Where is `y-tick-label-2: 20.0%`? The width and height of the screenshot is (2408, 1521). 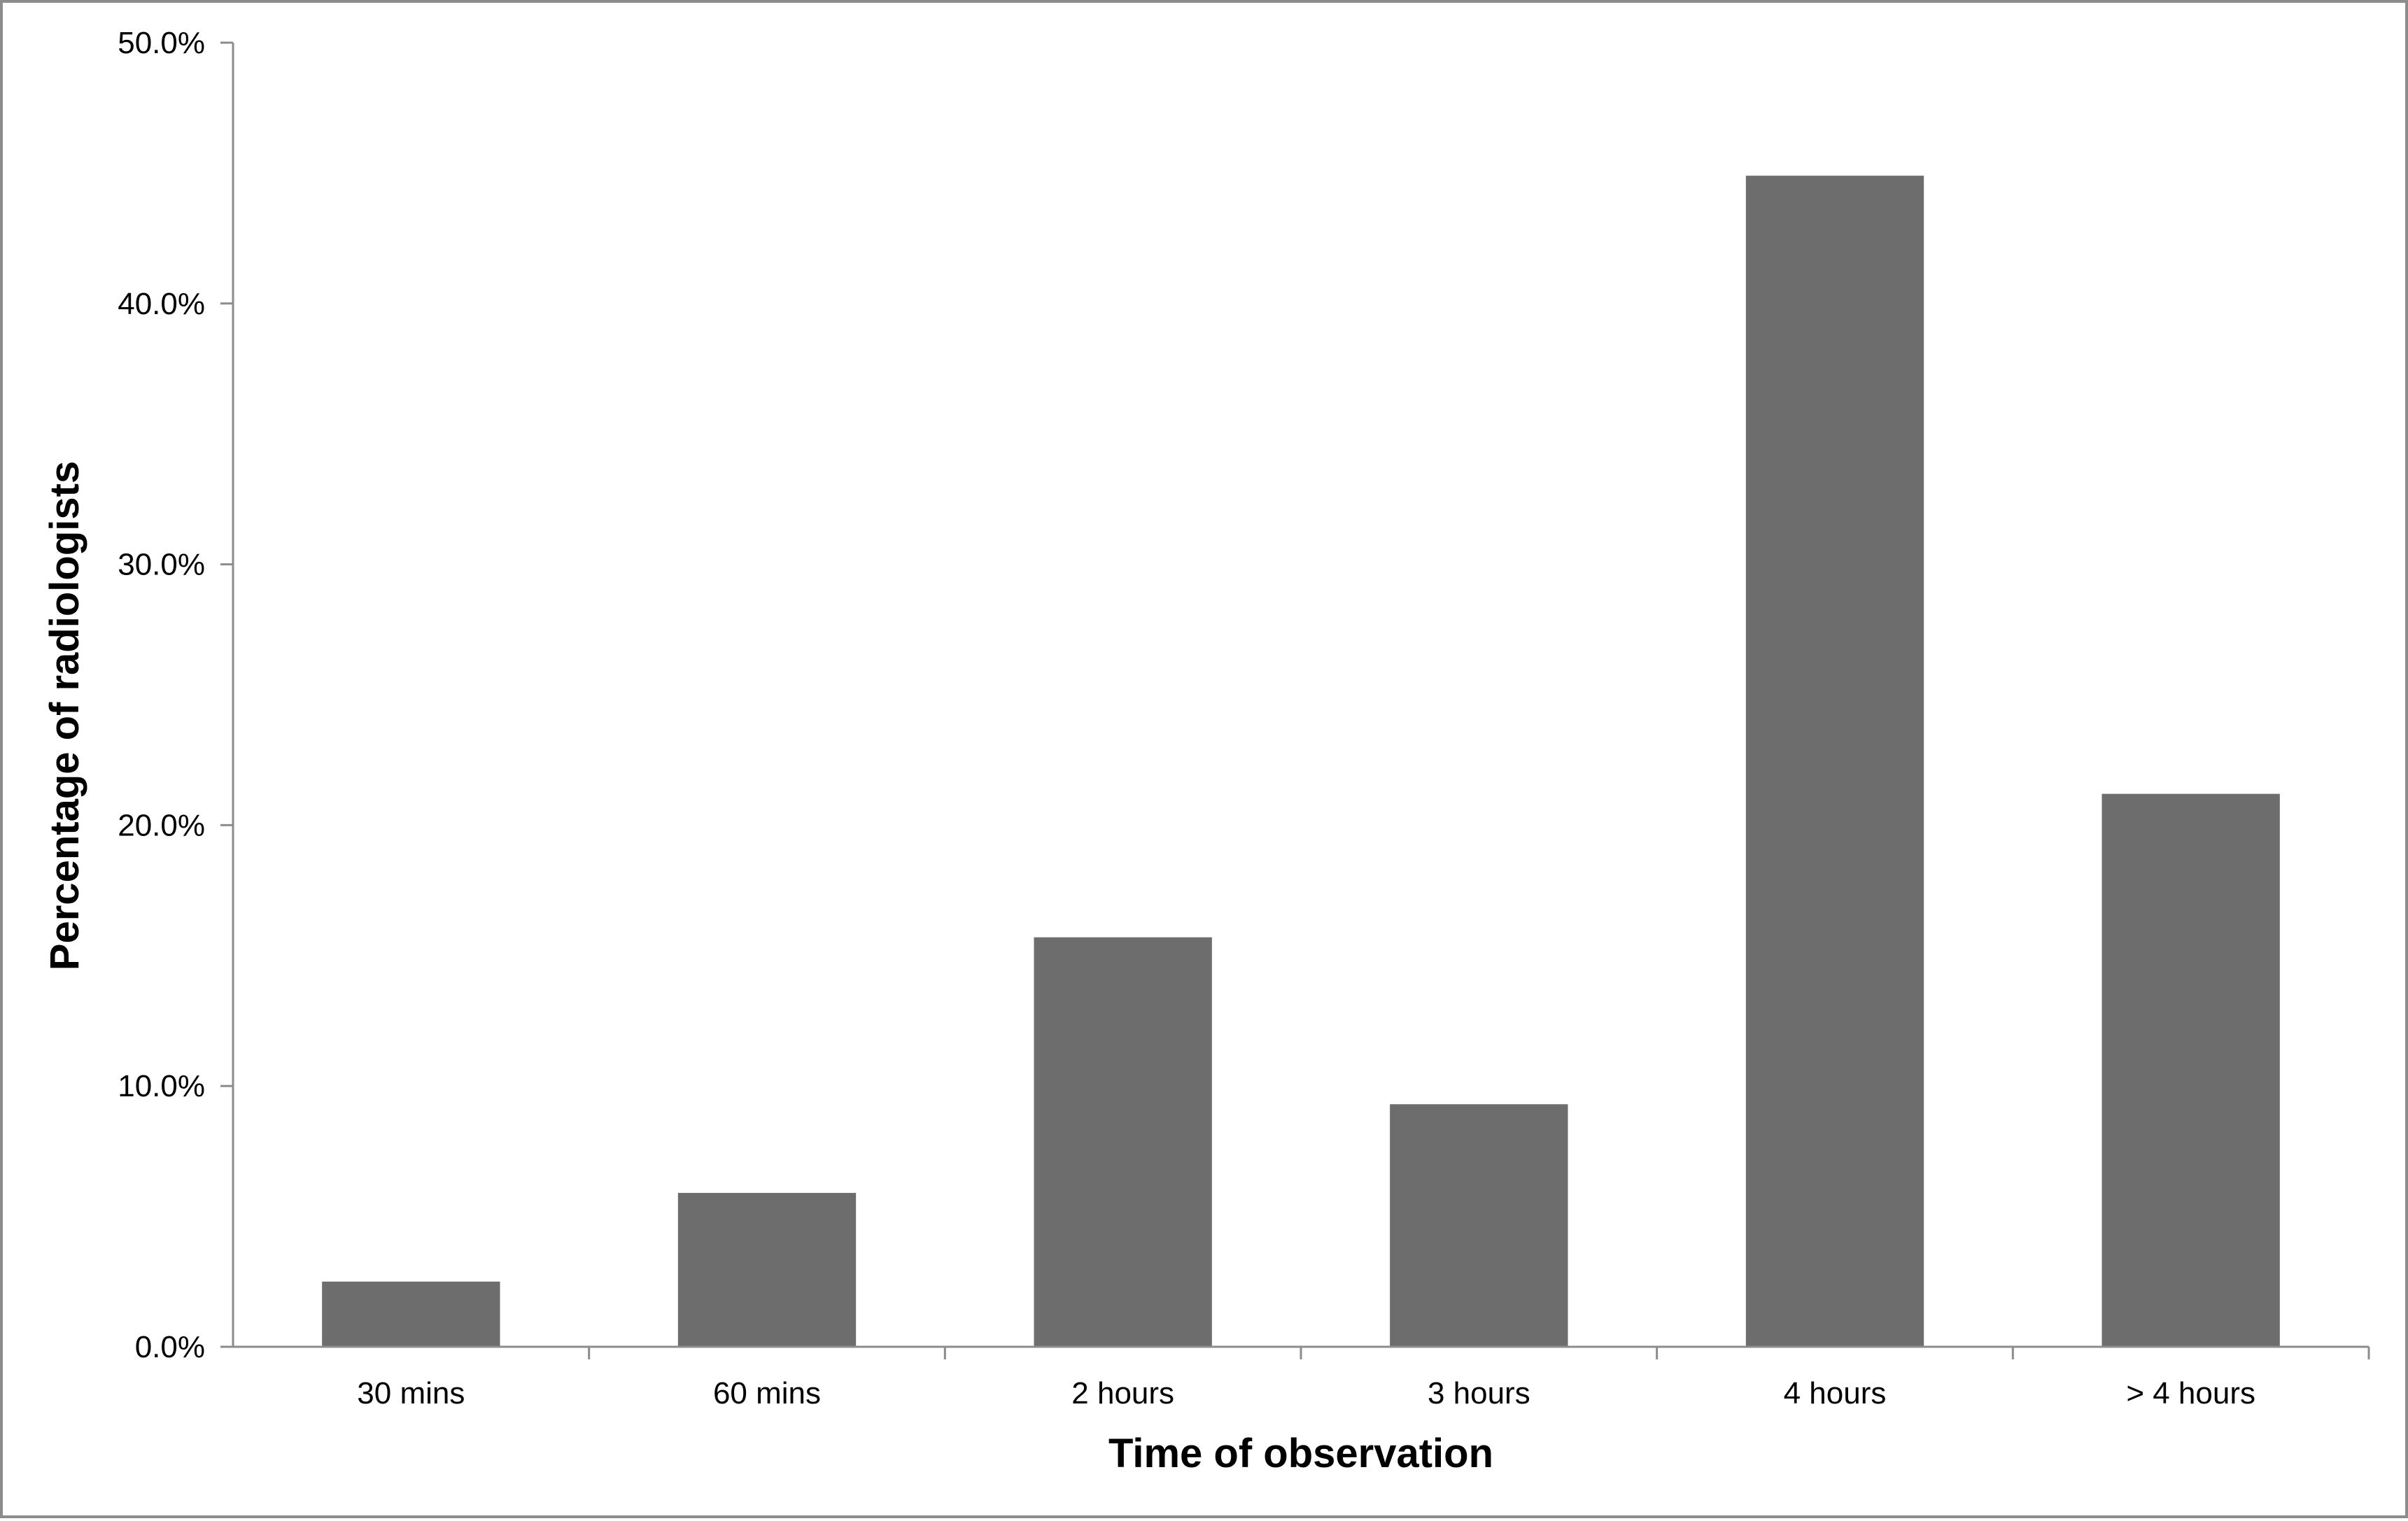
y-tick-label-2: 20.0% is located at coordinates (161, 825).